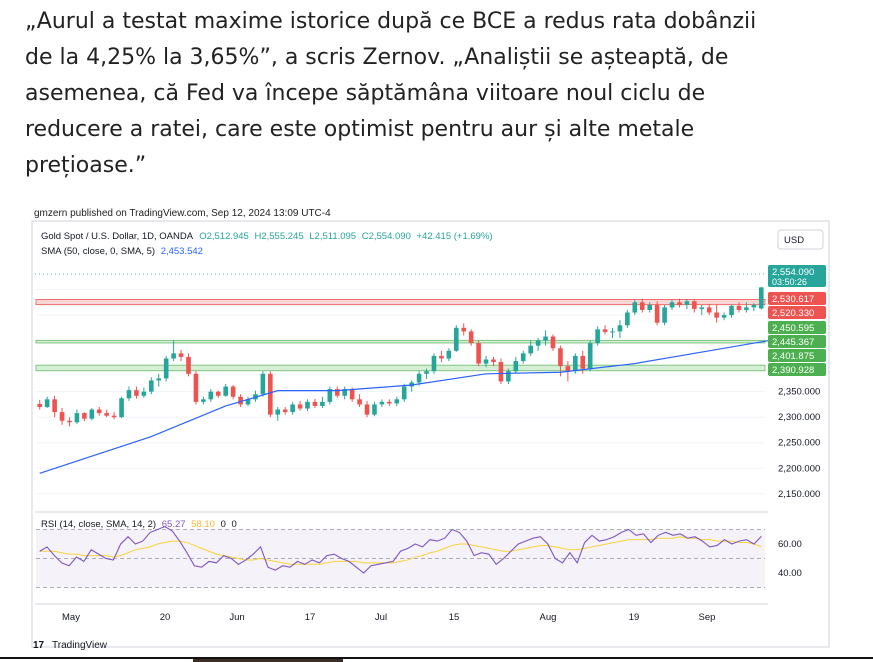 This screenshot has width=873, height=662. I want to click on rsi-tick-label: 40.00, so click(790, 573).